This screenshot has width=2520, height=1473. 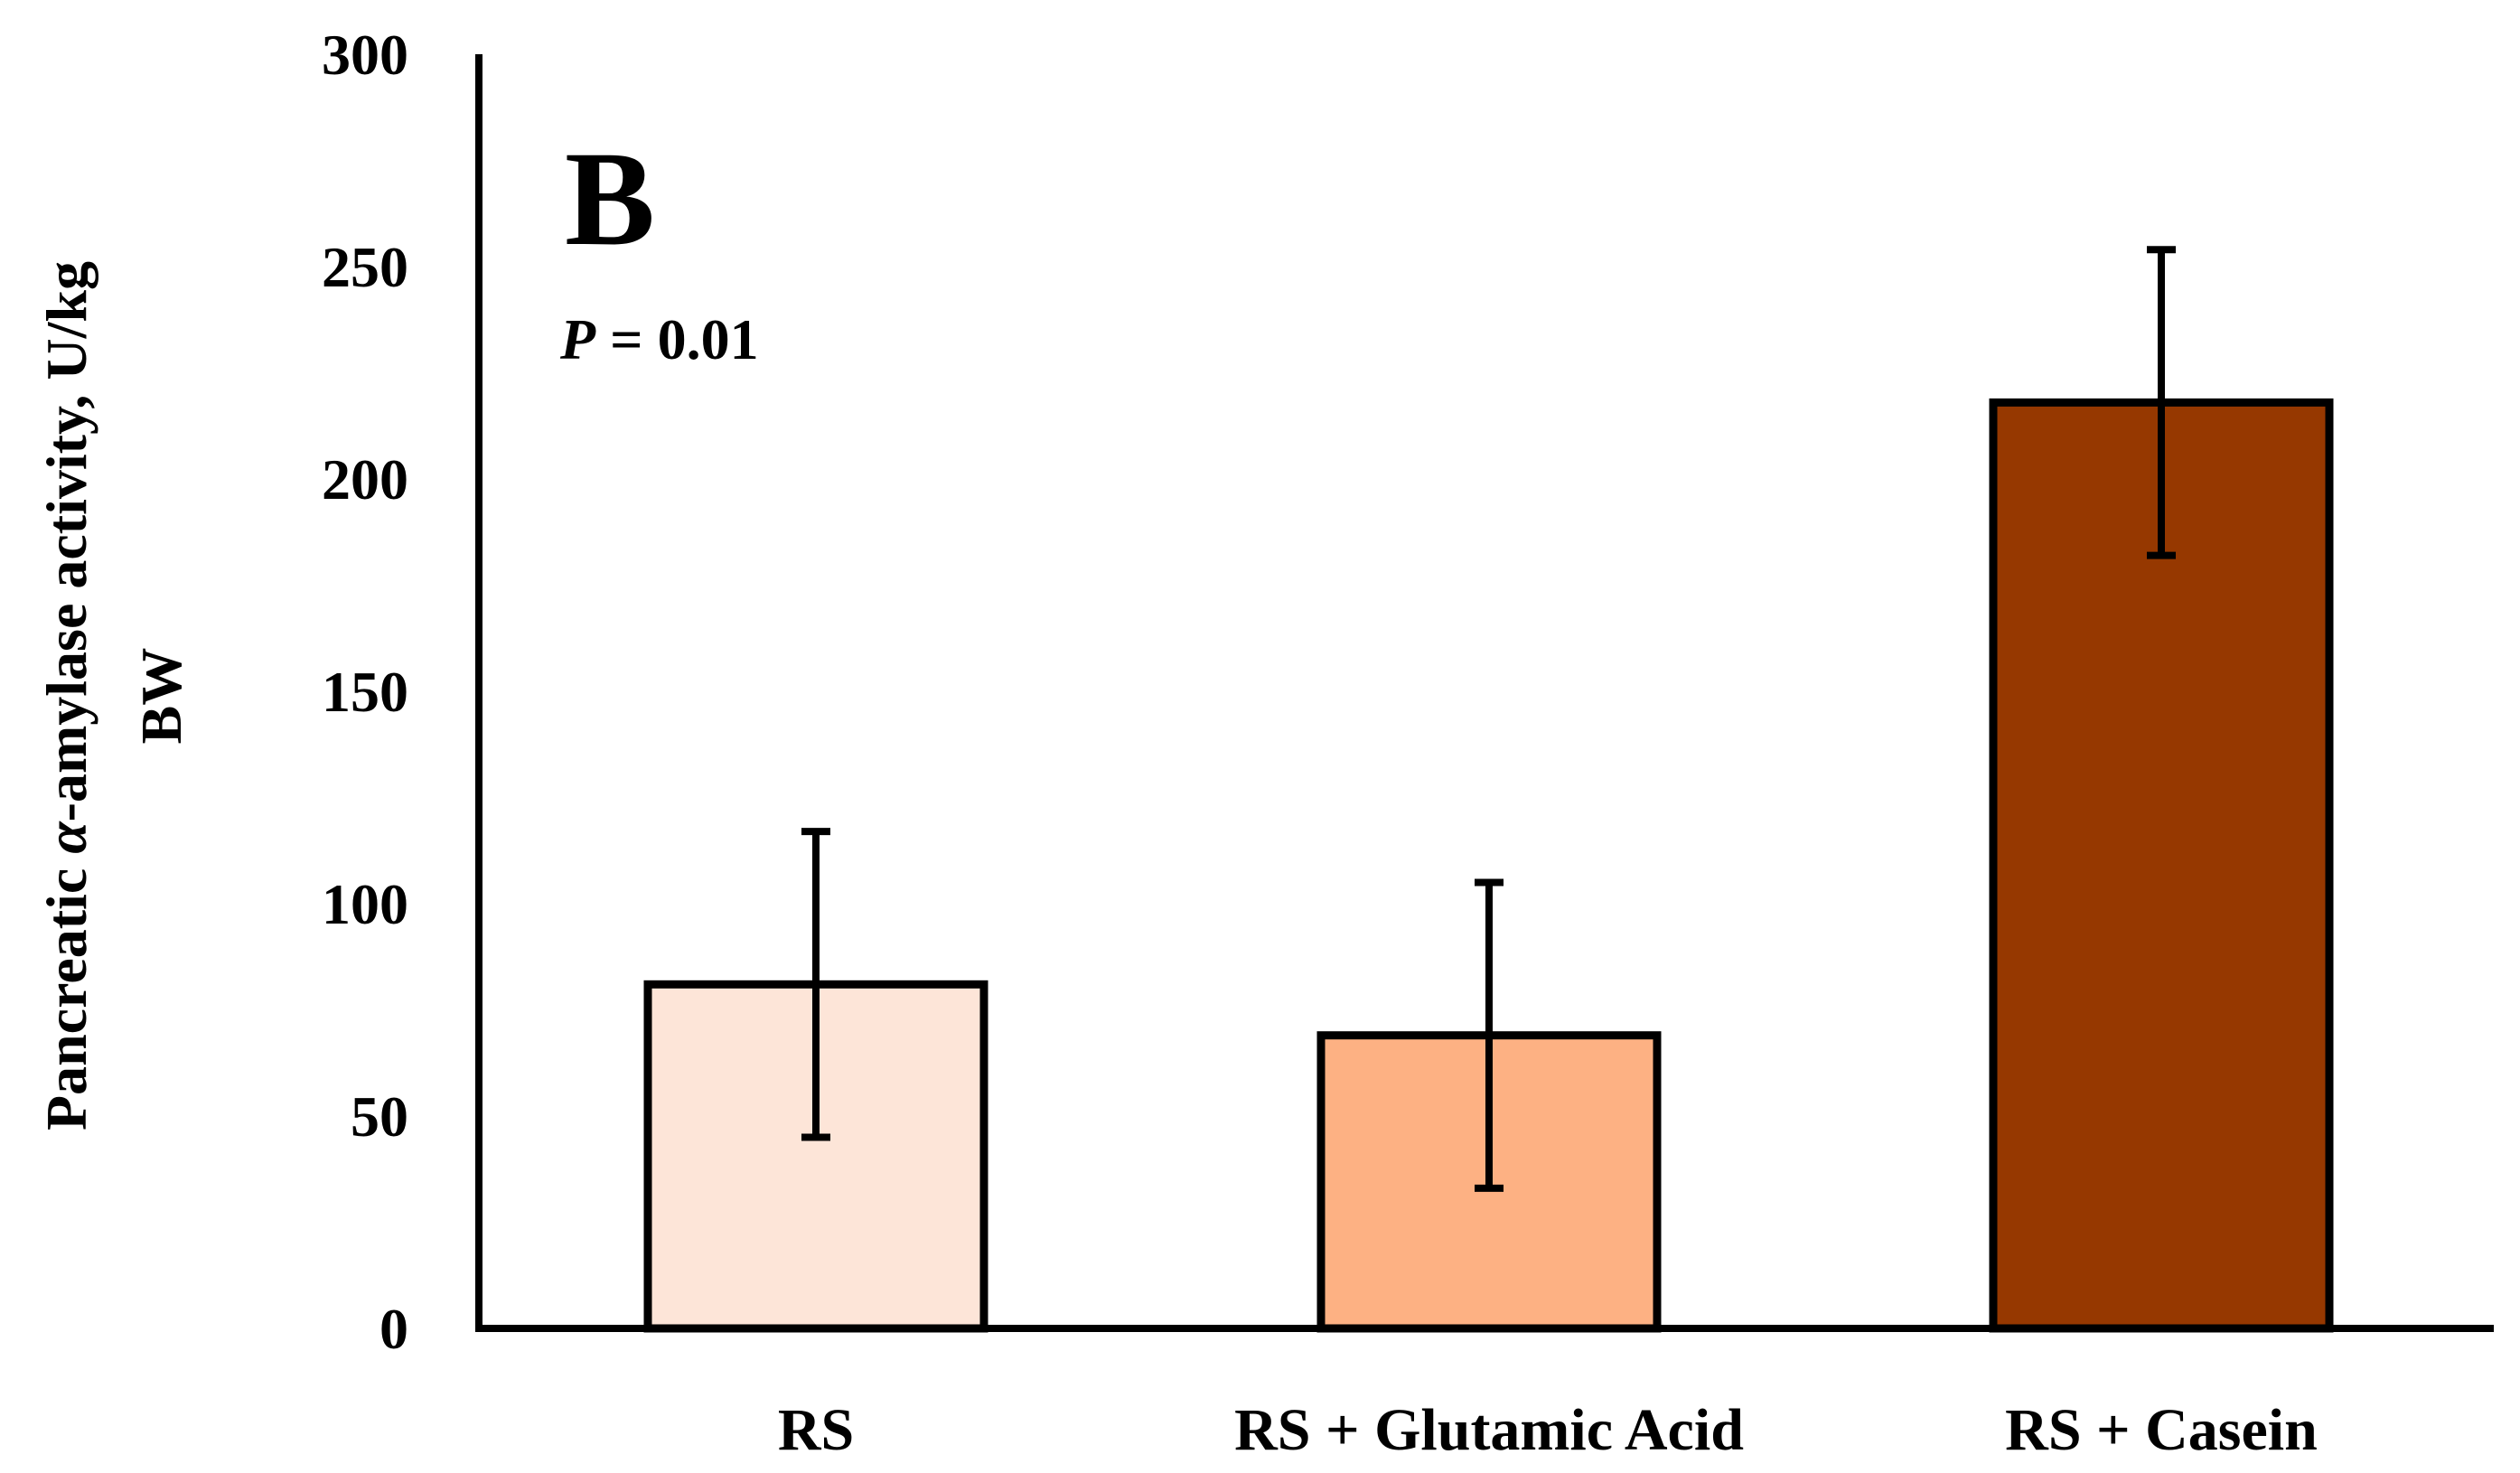 I want to click on x-category-label-2: RS + Glutamic Acid, so click(x=1489, y=1430).